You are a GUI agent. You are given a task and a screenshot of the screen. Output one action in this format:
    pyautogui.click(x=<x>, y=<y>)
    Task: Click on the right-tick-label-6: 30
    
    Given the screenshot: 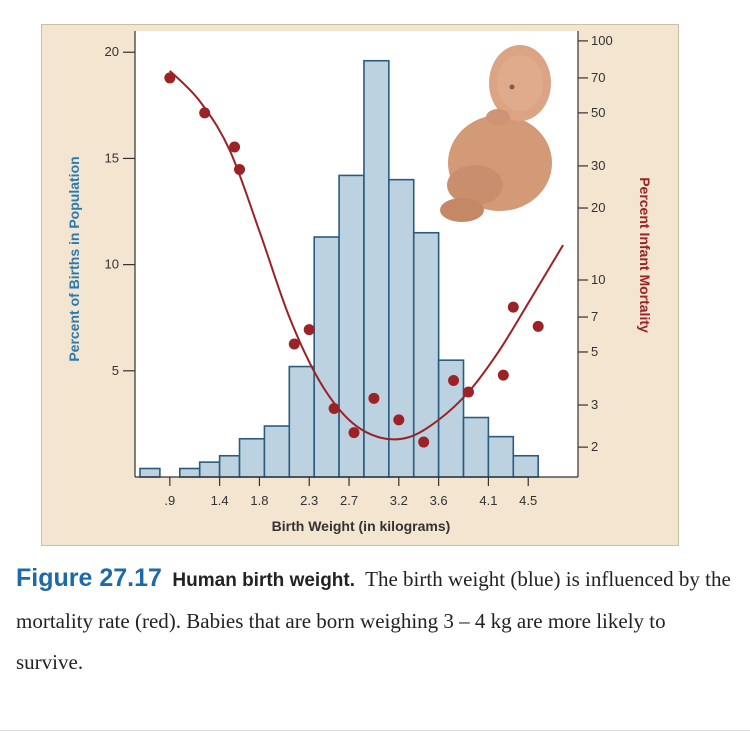 What is the action you would take?
    pyautogui.click(x=598, y=165)
    